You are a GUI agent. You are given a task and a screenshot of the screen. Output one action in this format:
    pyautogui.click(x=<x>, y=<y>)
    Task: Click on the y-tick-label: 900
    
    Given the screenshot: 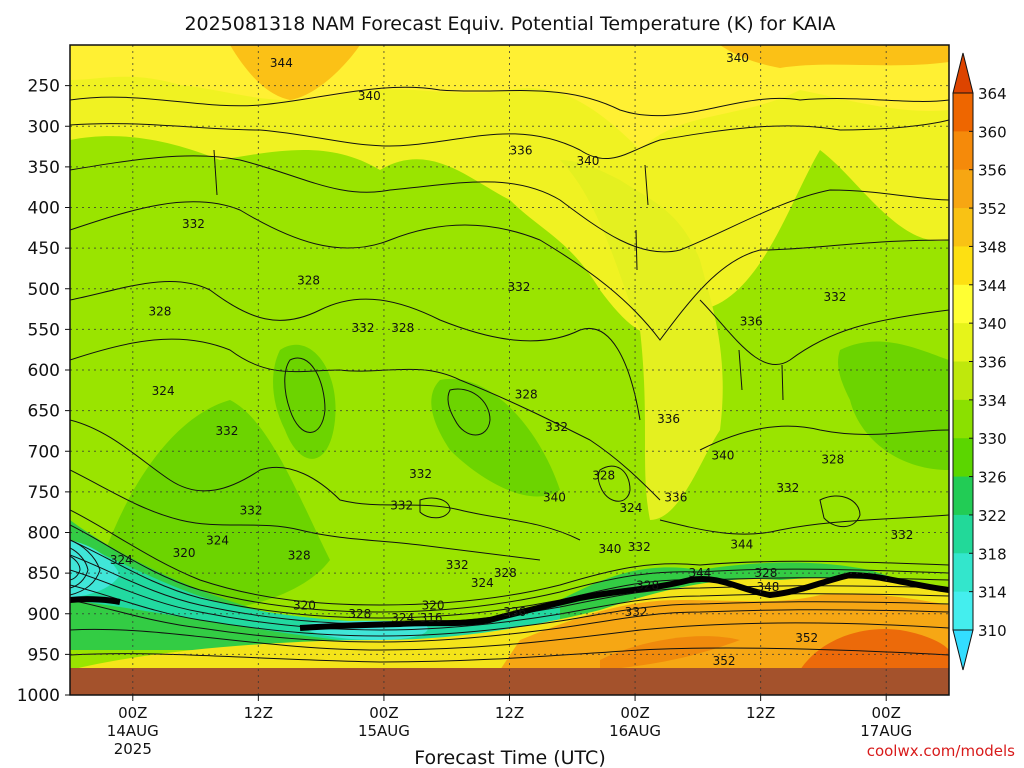 What is the action you would take?
    pyautogui.click(x=44, y=615)
    